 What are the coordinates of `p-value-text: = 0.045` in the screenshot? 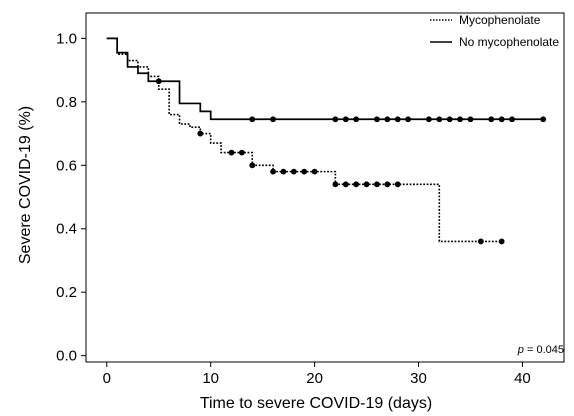 It's located at (544, 350).